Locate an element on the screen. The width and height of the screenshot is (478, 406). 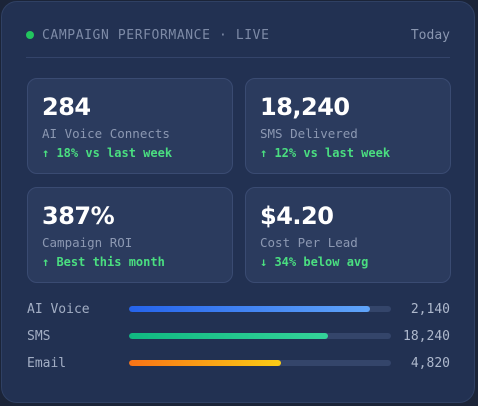
metric-tile-campaign-roi: 387% Campaign ROI ↑ Best this month is located at coordinates (130, 235).